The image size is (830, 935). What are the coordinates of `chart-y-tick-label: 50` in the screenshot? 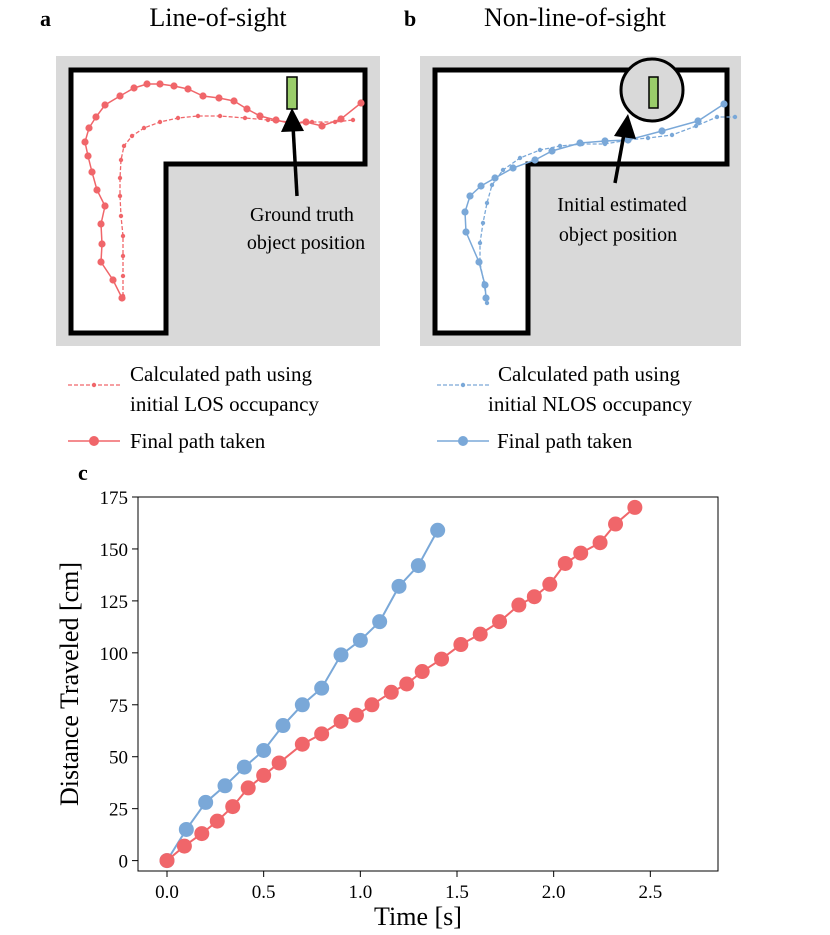 It's located at (118, 758).